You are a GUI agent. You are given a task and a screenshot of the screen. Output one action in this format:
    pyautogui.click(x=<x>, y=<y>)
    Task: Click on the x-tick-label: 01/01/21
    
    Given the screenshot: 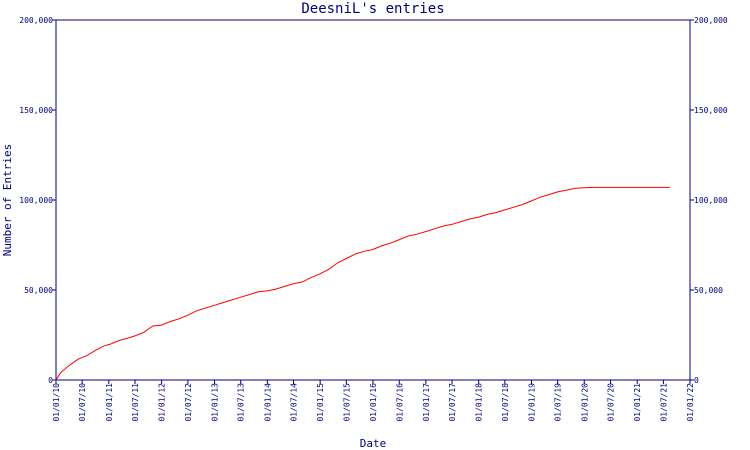 What is the action you would take?
    pyautogui.click(x=637, y=402)
    